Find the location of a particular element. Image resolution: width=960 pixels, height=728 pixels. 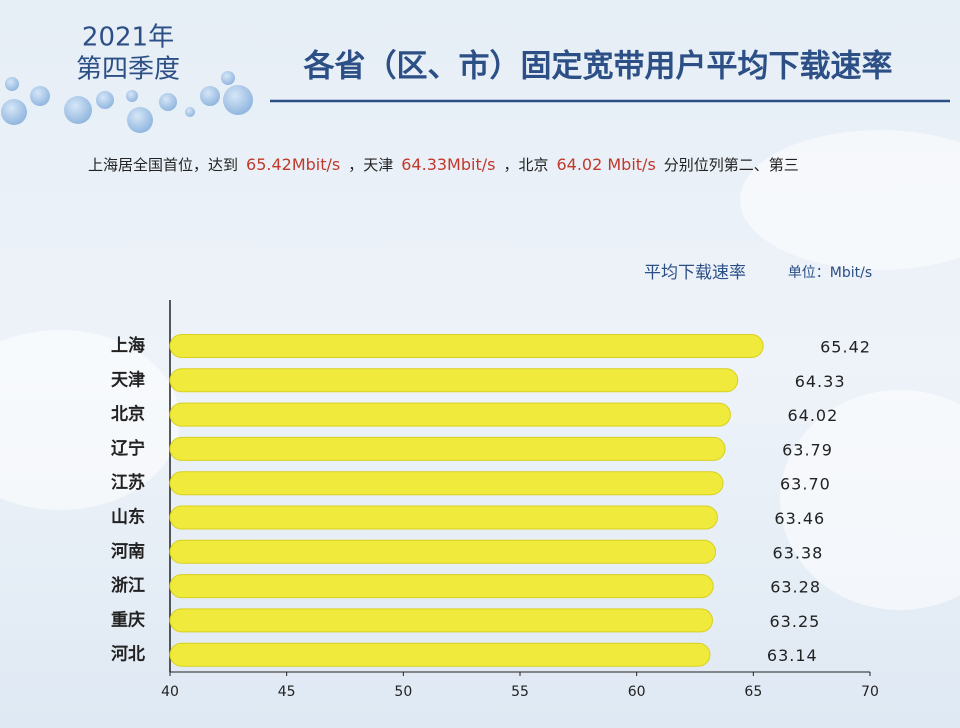

y-tick-label: 江苏 is located at coordinates (128, 482).